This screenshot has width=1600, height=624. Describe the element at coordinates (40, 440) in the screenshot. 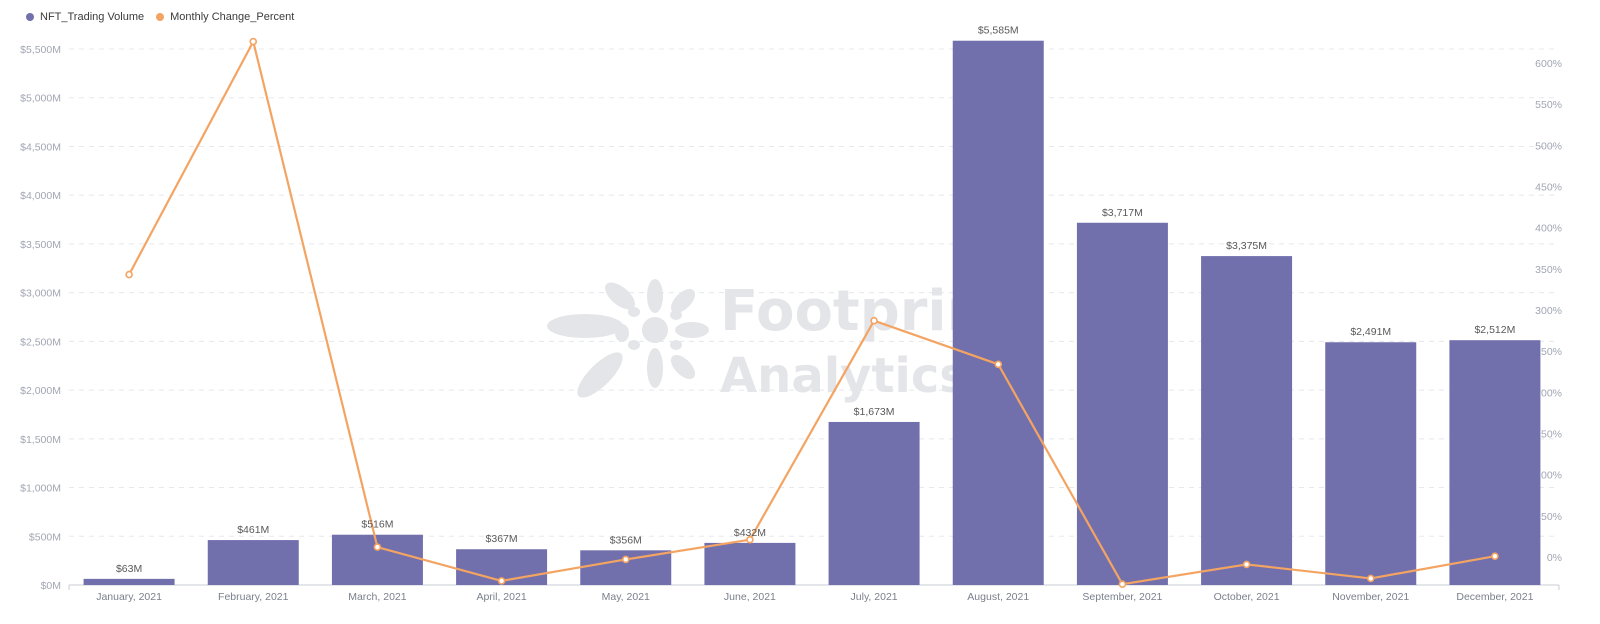

I see `left-axis-tick-label: $1,500M` at that location.